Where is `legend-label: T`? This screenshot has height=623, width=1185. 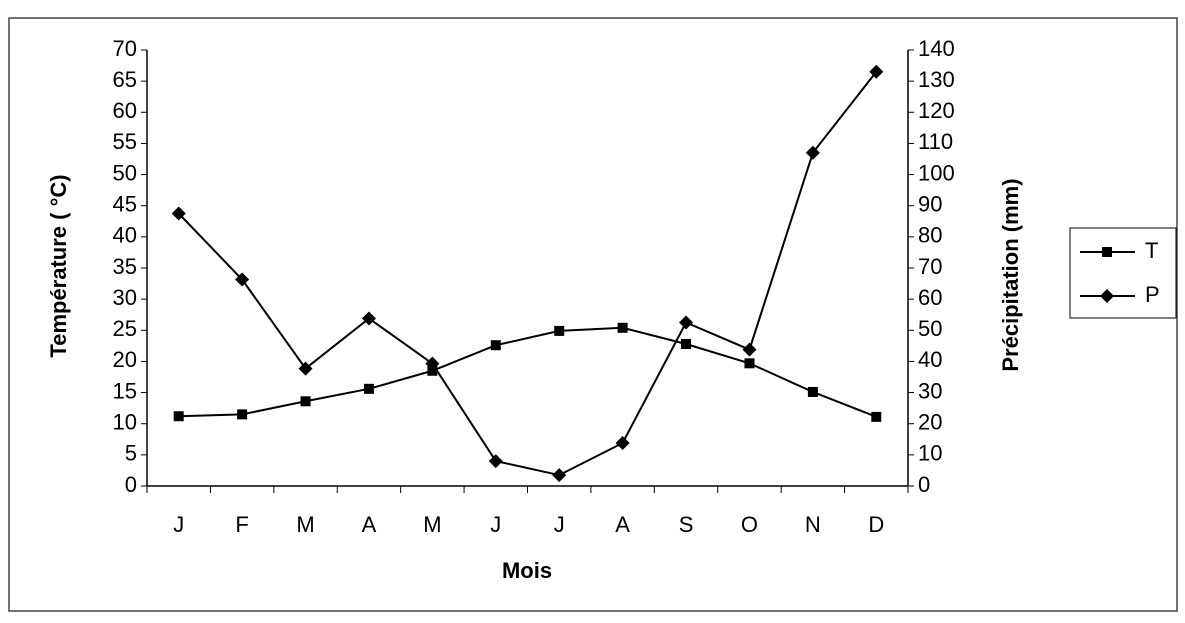 legend-label: T is located at coordinates (1151, 250).